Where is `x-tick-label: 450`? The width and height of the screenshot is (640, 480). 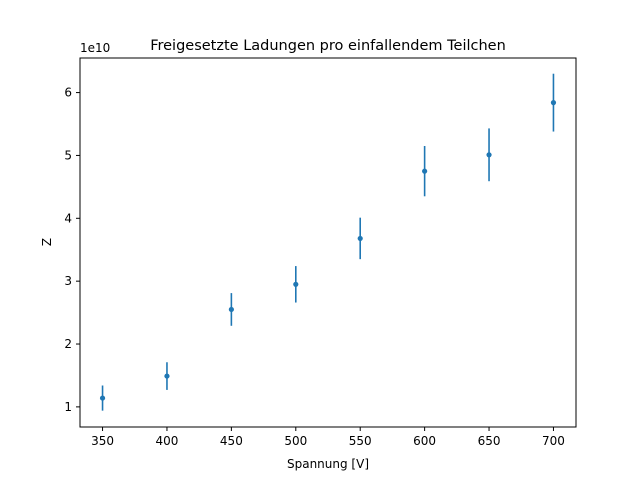
x-tick-label: 450 is located at coordinates (231, 441).